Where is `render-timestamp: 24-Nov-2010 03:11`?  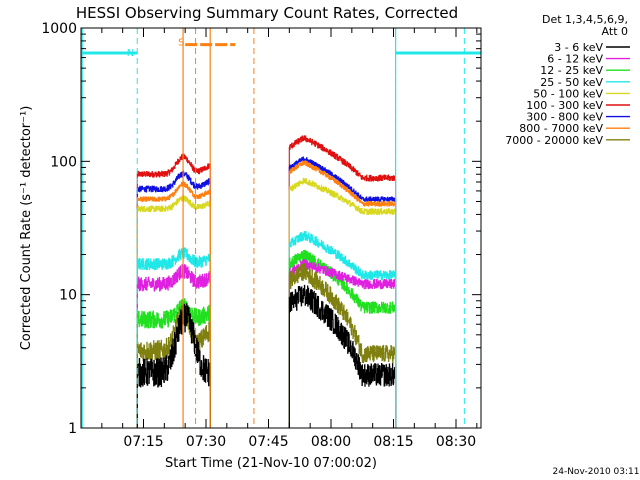 render-timestamp: 24-Nov-2010 03:11 is located at coordinates (596, 472).